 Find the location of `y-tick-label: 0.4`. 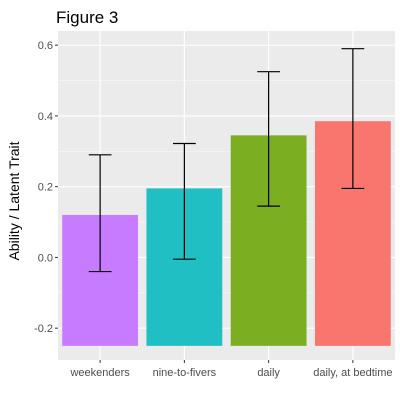

y-tick-label: 0.4 is located at coordinates (45, 117).